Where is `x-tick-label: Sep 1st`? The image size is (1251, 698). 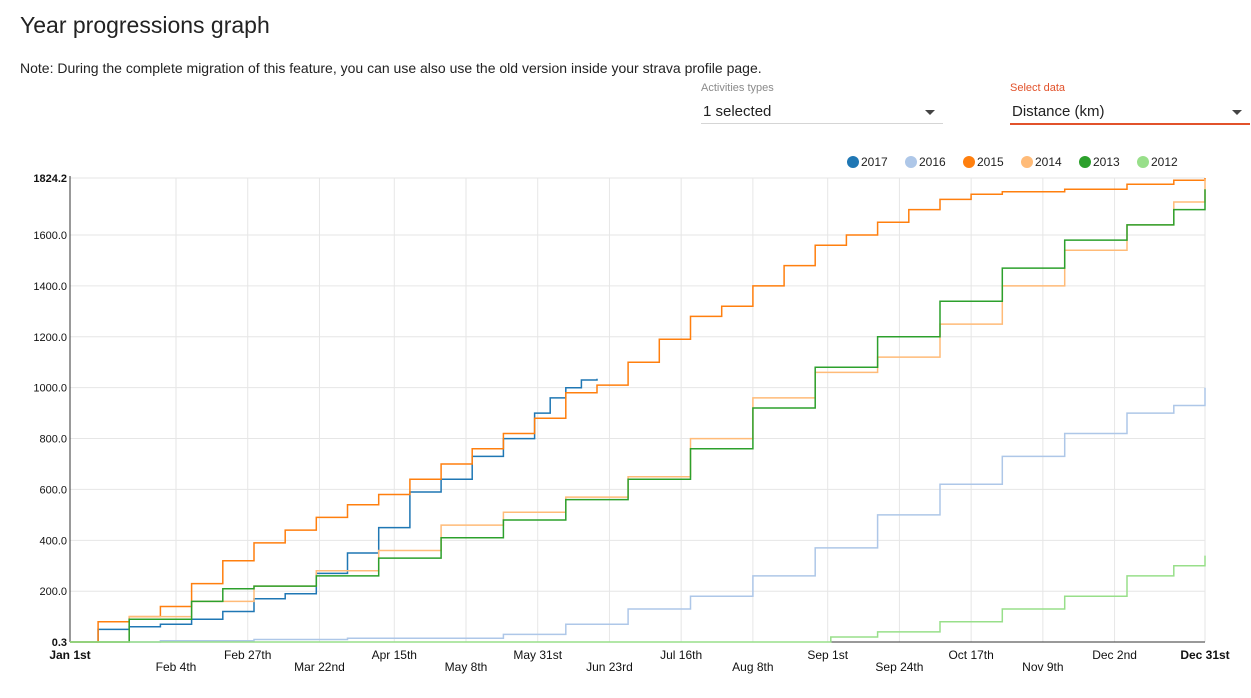 x-tick-label: Sep 1st is located at coordinates (827, 655).